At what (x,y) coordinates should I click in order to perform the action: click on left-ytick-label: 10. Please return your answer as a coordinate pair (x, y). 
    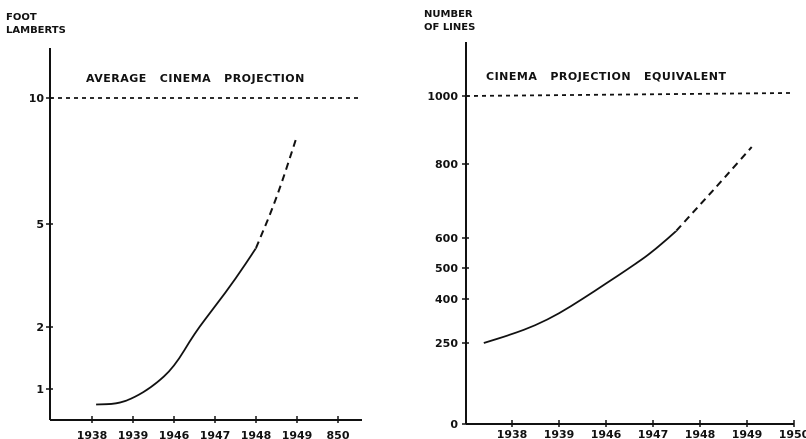
    Looking at the image, I should click on (37, 98).